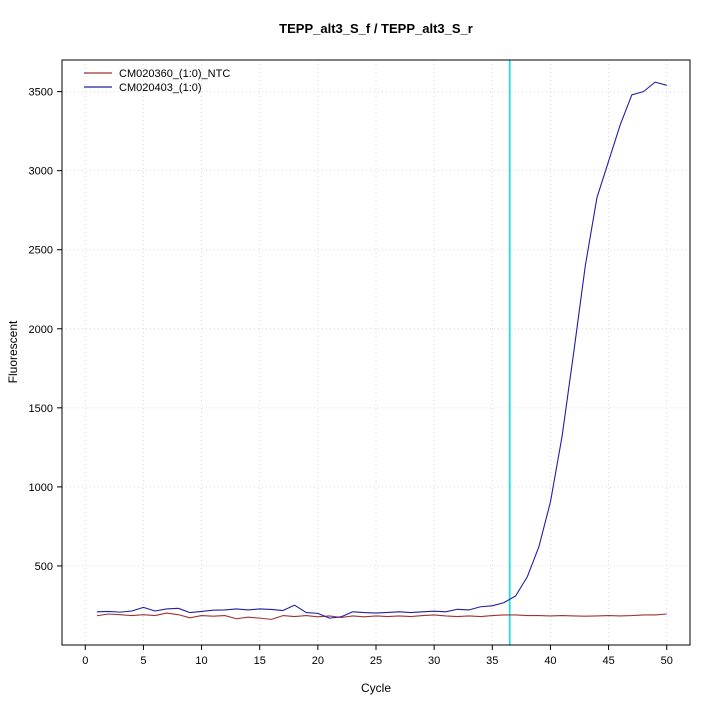  I want to click on x-tick-label: 5, so click(143, 661).